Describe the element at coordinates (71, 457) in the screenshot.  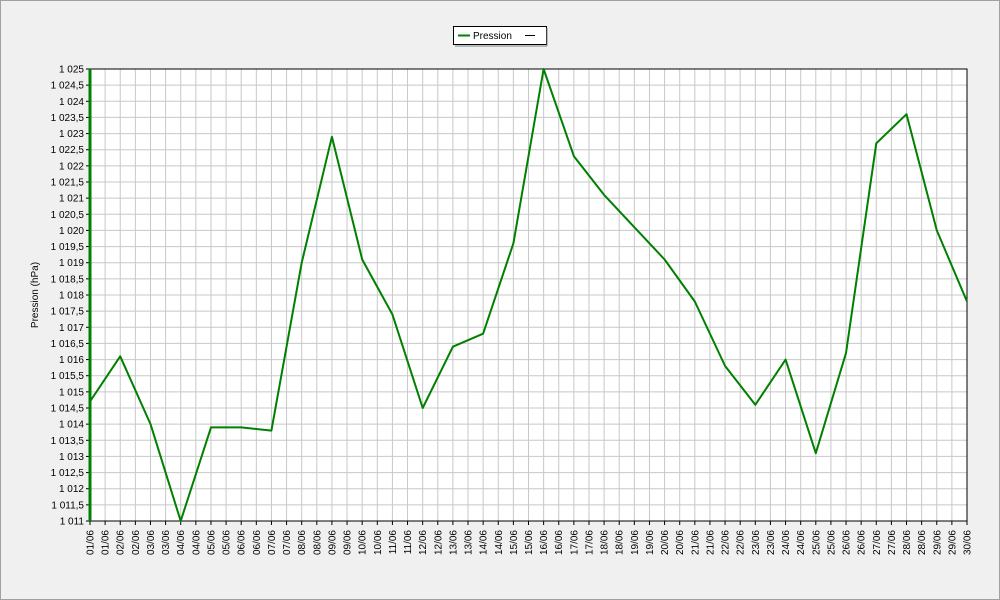
I see `y-tick-label: 1 013` at that location.